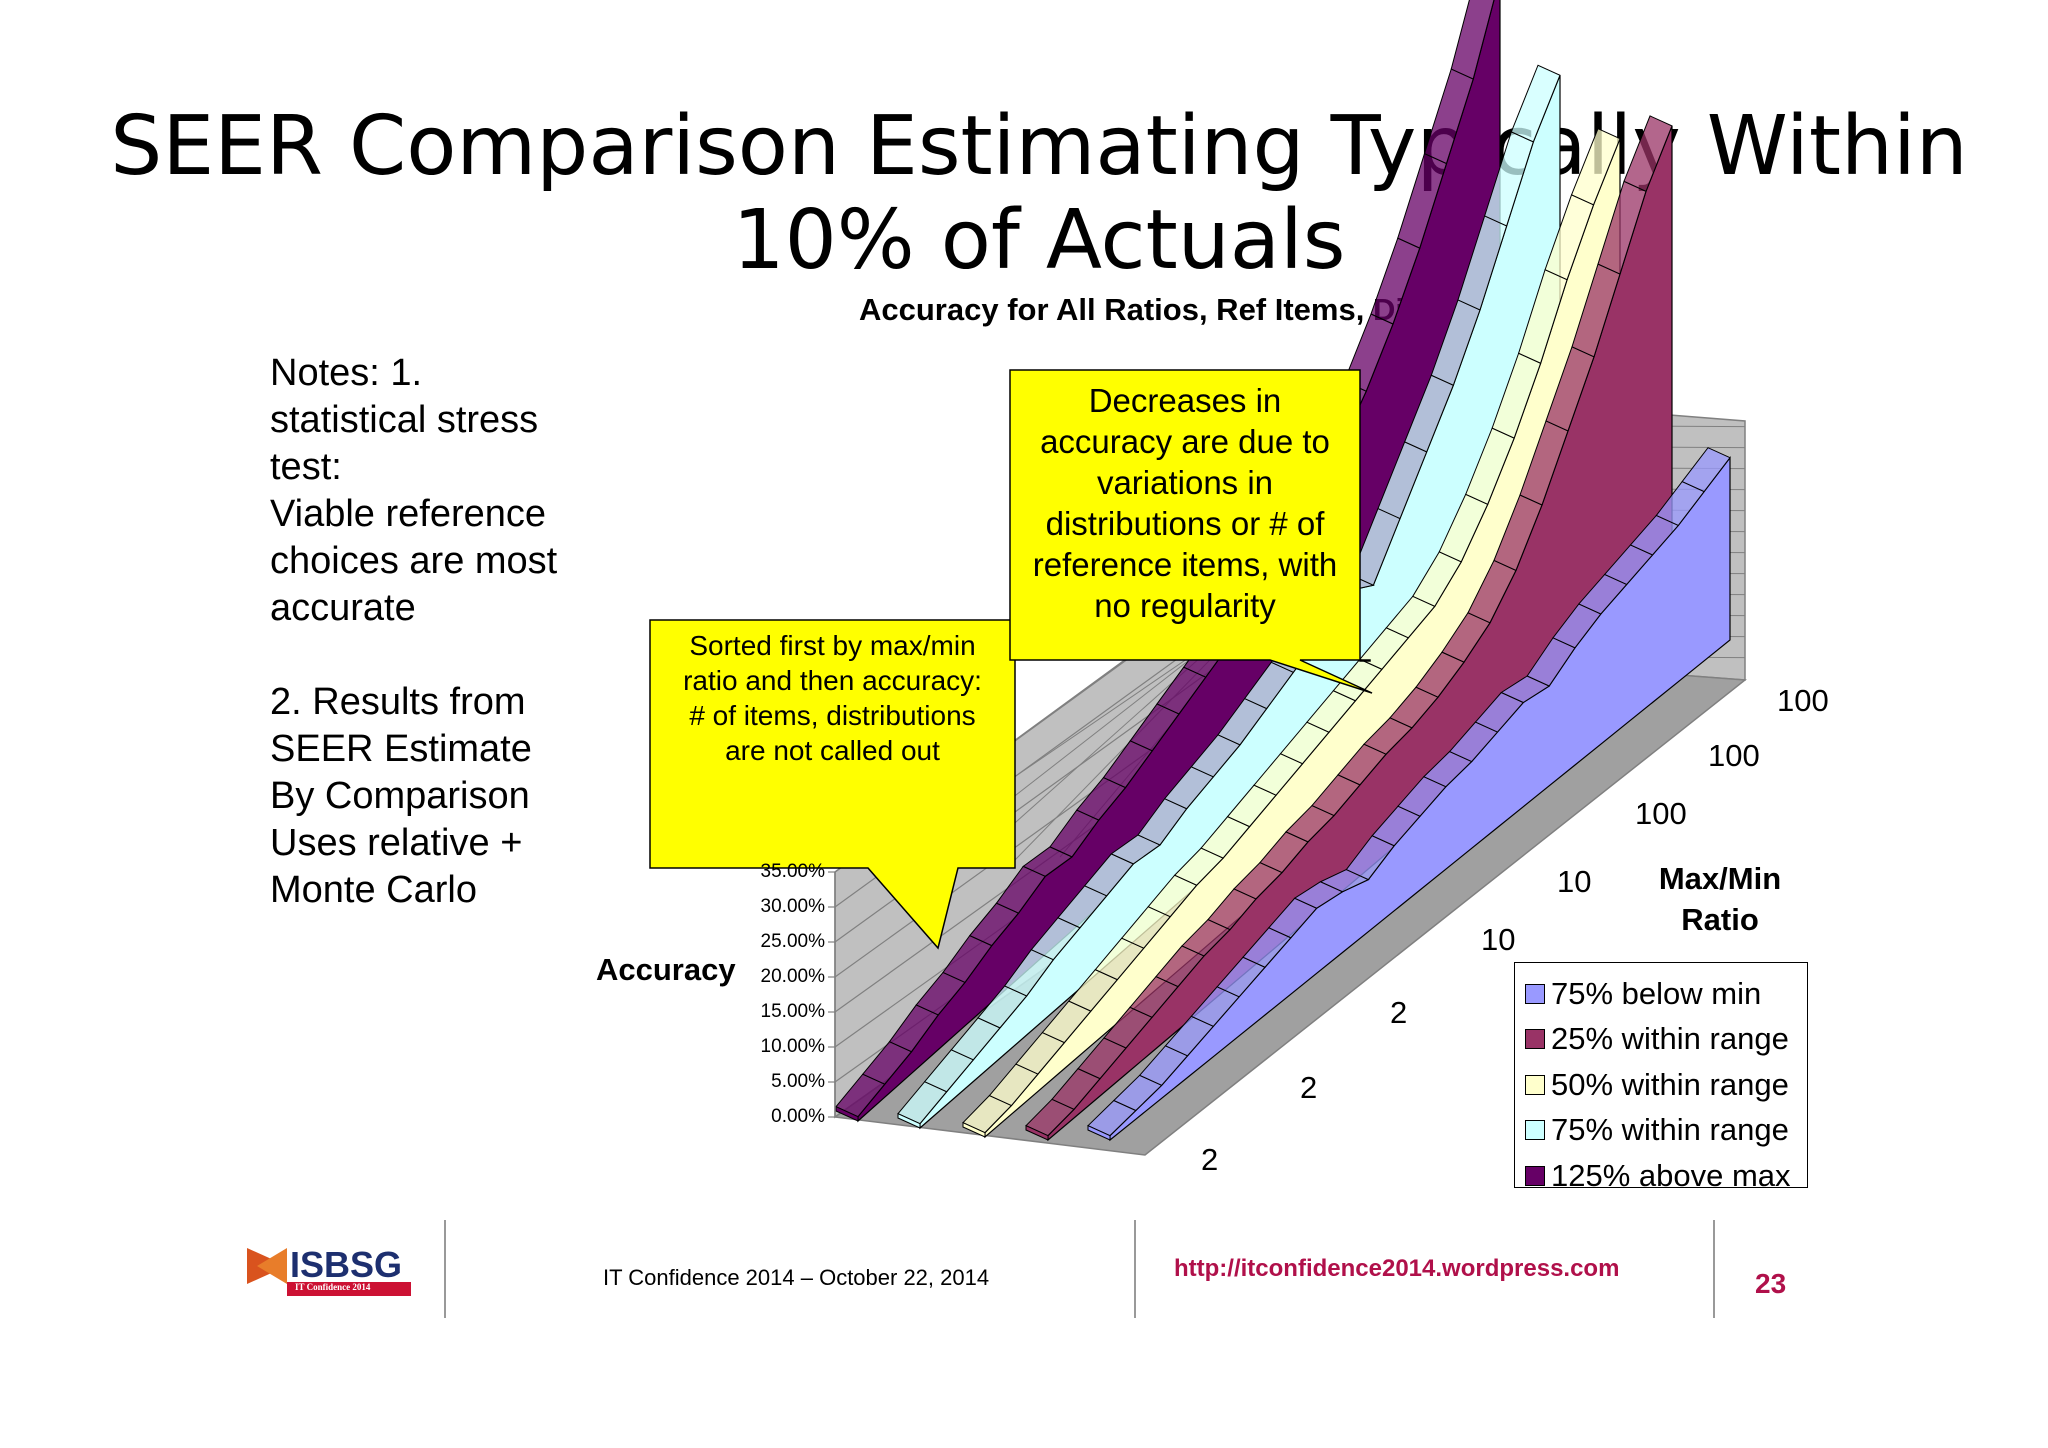  What do you see at coordinates (832, 680) in the screenshot?
I see `callout-line: ratio and then accuracy:` at bounding box center [832, 680].